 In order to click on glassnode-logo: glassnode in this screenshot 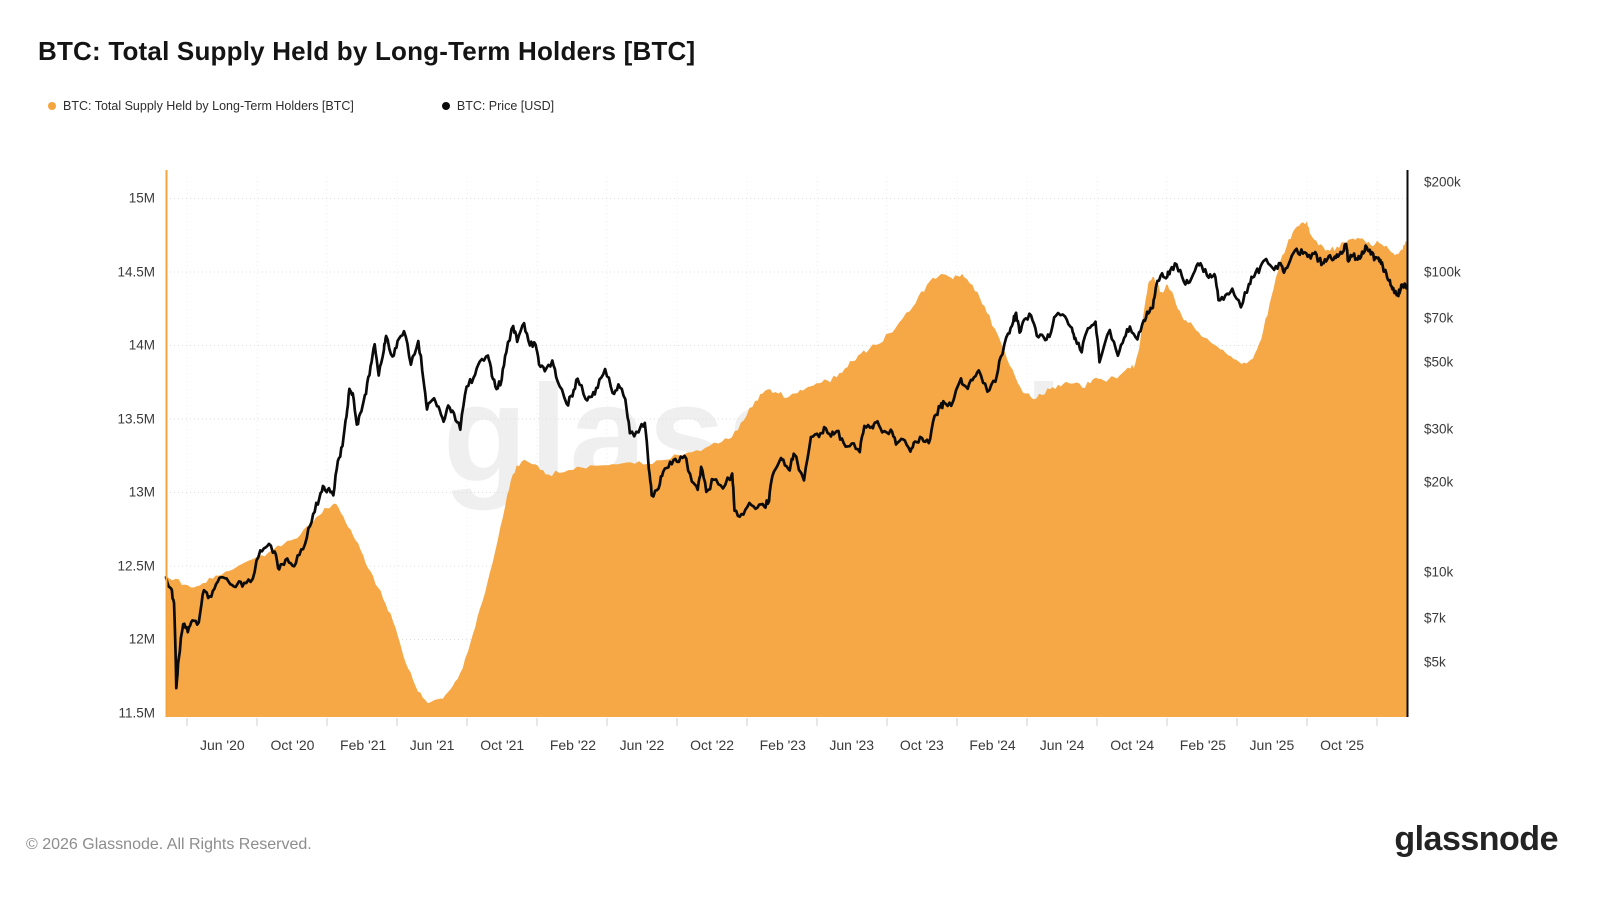, I will do `click(1476, 839)`.